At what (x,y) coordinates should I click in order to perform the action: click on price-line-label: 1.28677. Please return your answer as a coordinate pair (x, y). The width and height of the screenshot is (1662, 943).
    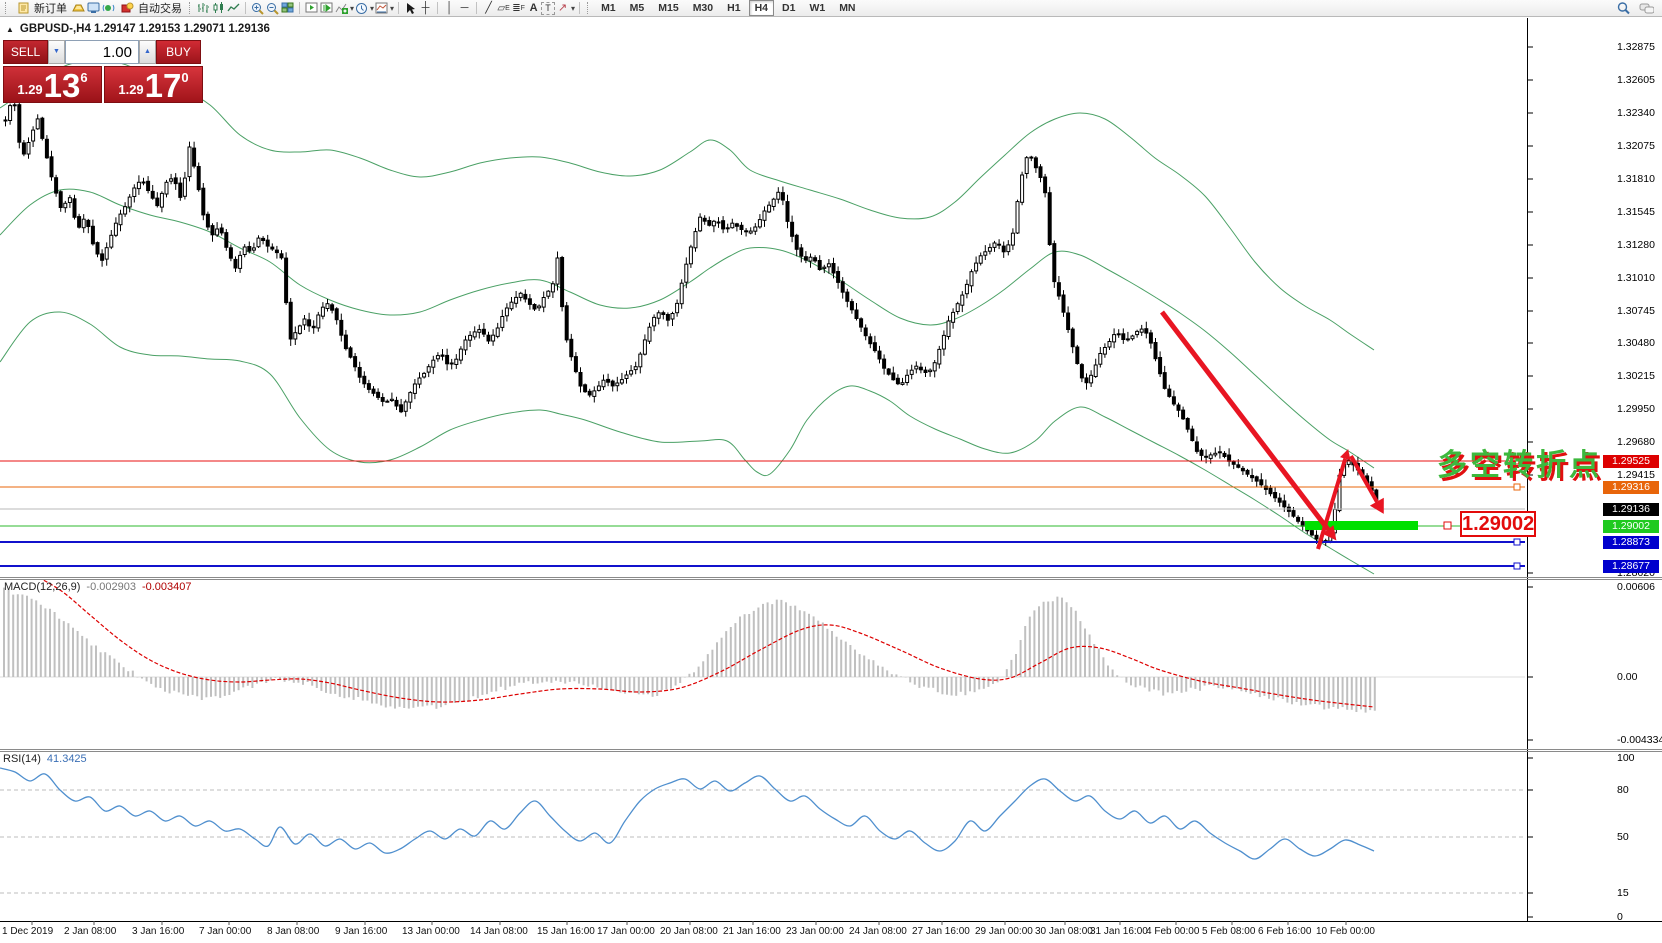
    Looking at the image, I should click on (1631, 566).